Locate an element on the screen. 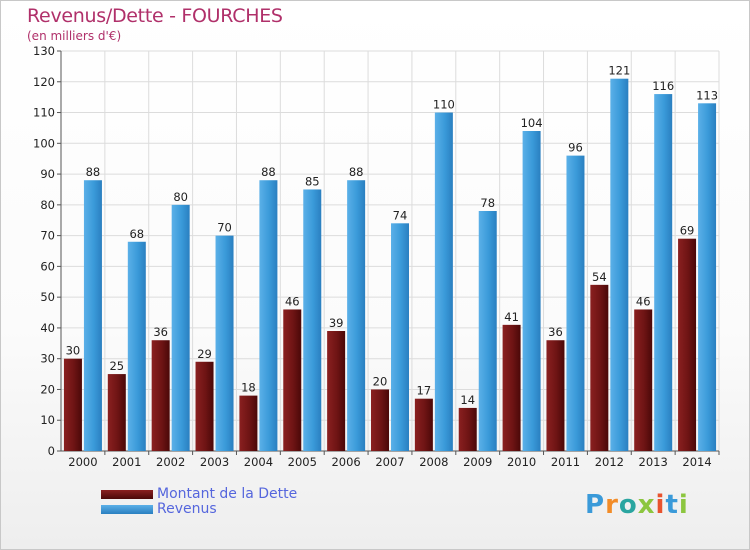 The width and height of the screenshot is (750, 550). x-tick-label: 2014 is located at coordinates (696, 462).